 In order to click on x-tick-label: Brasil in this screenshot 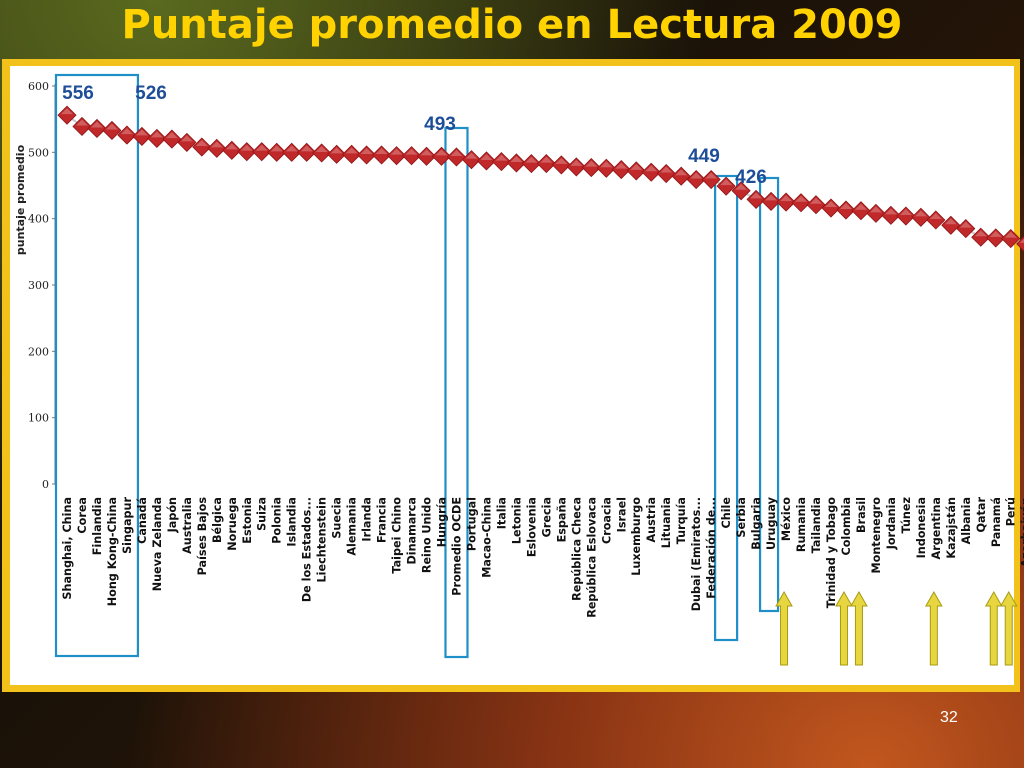, I will do `click(861, 515)`.